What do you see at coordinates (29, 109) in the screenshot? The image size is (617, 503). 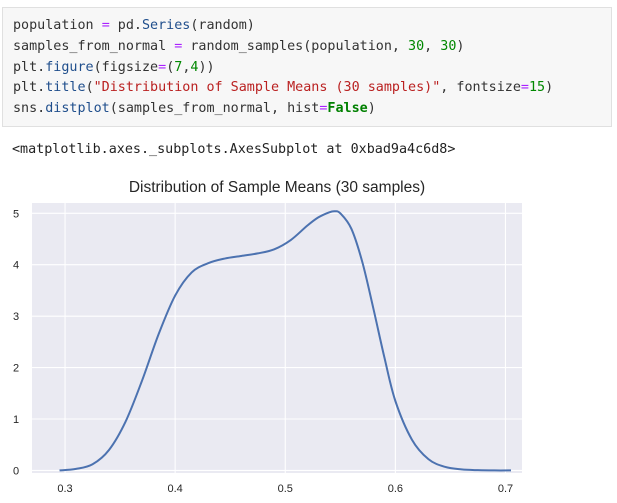 I see `code-token: sns.` at bounding box center [29, 109].